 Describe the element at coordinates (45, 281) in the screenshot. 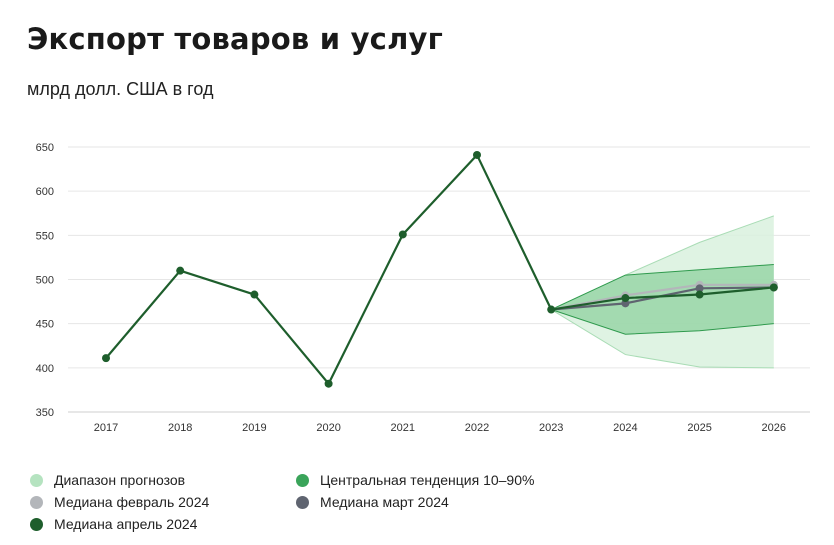

I see `y-tick-label: 500` at that location.